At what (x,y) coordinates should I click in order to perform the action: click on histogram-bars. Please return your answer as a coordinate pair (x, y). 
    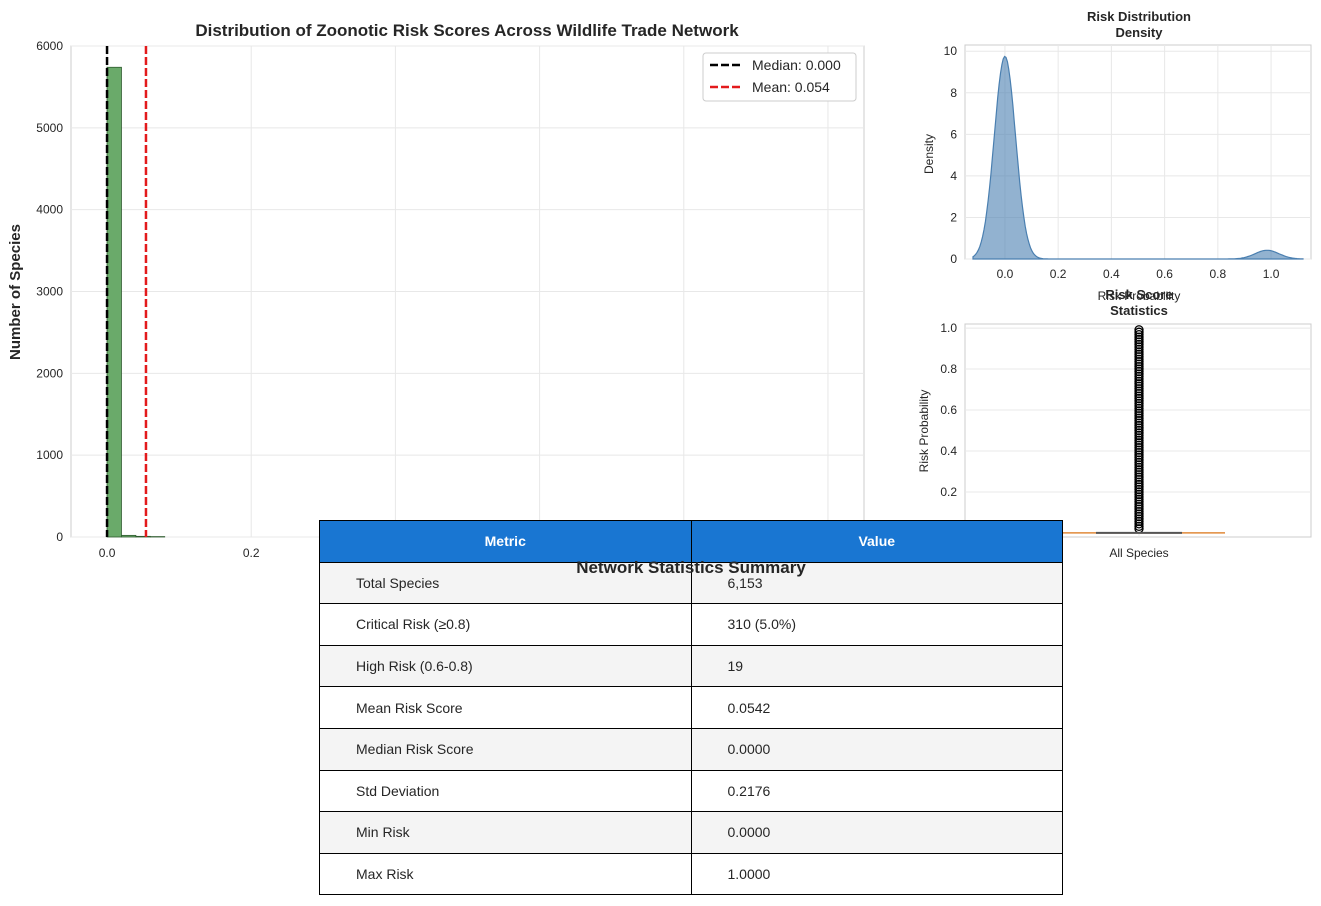
    Looking at the image, I should click on (136, 302).